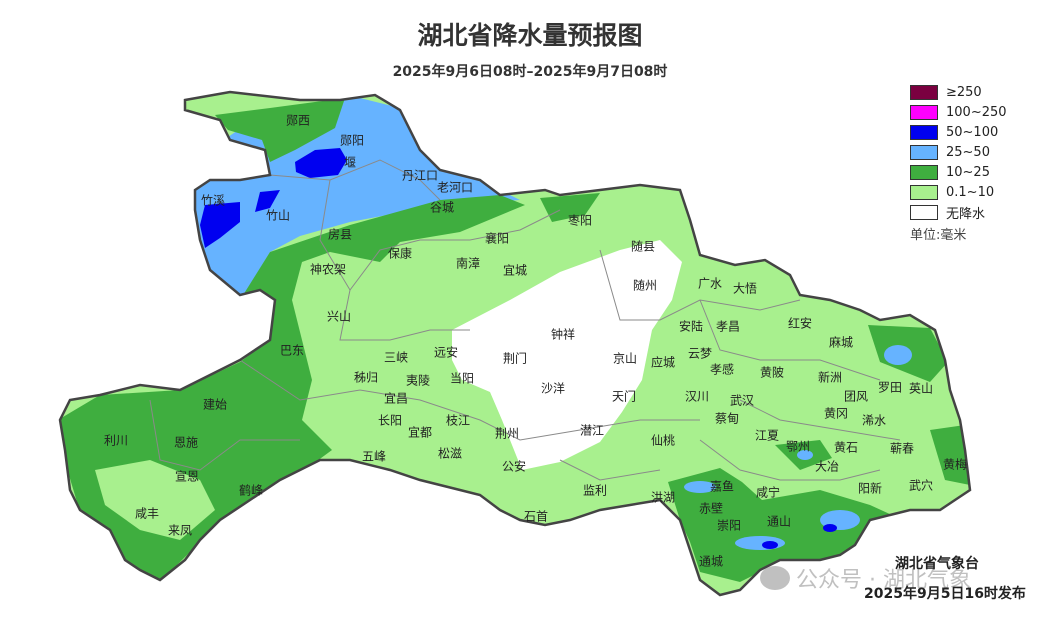  Describe the element at coordinates (966, 214) in the screenshot. I see `legend-label: 无降水` at that location.